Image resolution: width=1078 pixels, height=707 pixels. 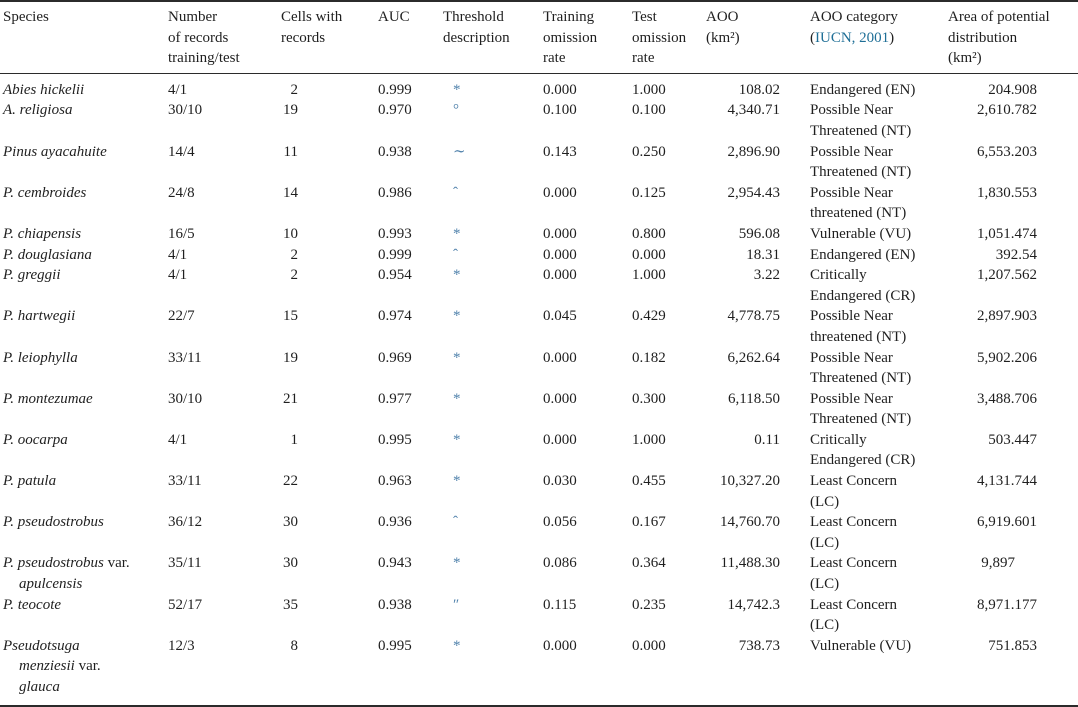 I want to click on area-value: 6,553.203, so click(x=1007, y=151).